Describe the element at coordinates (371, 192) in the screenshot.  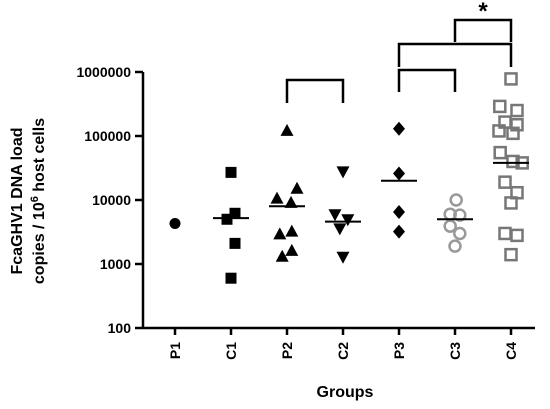
I see `median-lines` at that location.